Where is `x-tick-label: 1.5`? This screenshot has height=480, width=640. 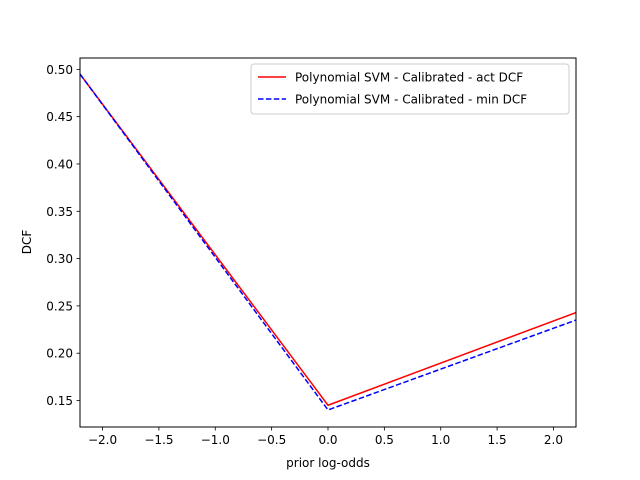
x-tick-label: 1.5 is located at coordinates (497, 440).